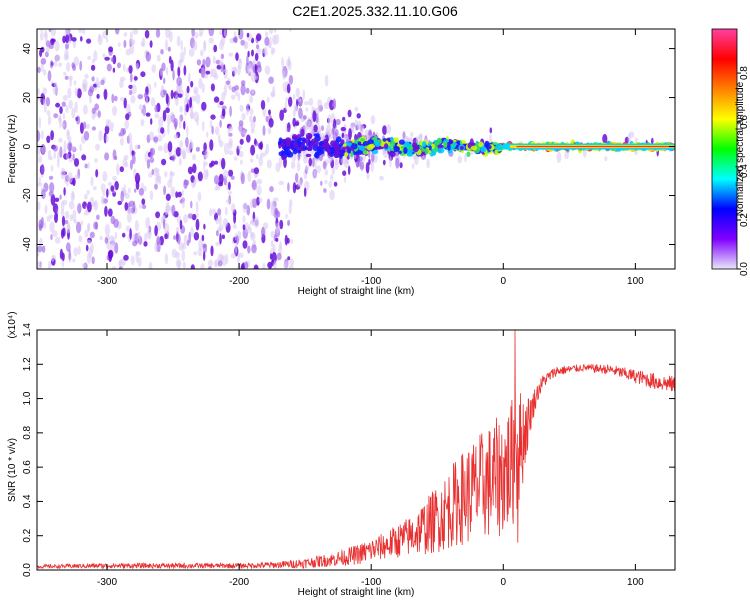 The width and height of the screenshot is (750, 600). What do you see at coordinates (239, 281) in the screenshot?
I see `spectrogram-xtick-label: -200` at bounding box center [239, 281].